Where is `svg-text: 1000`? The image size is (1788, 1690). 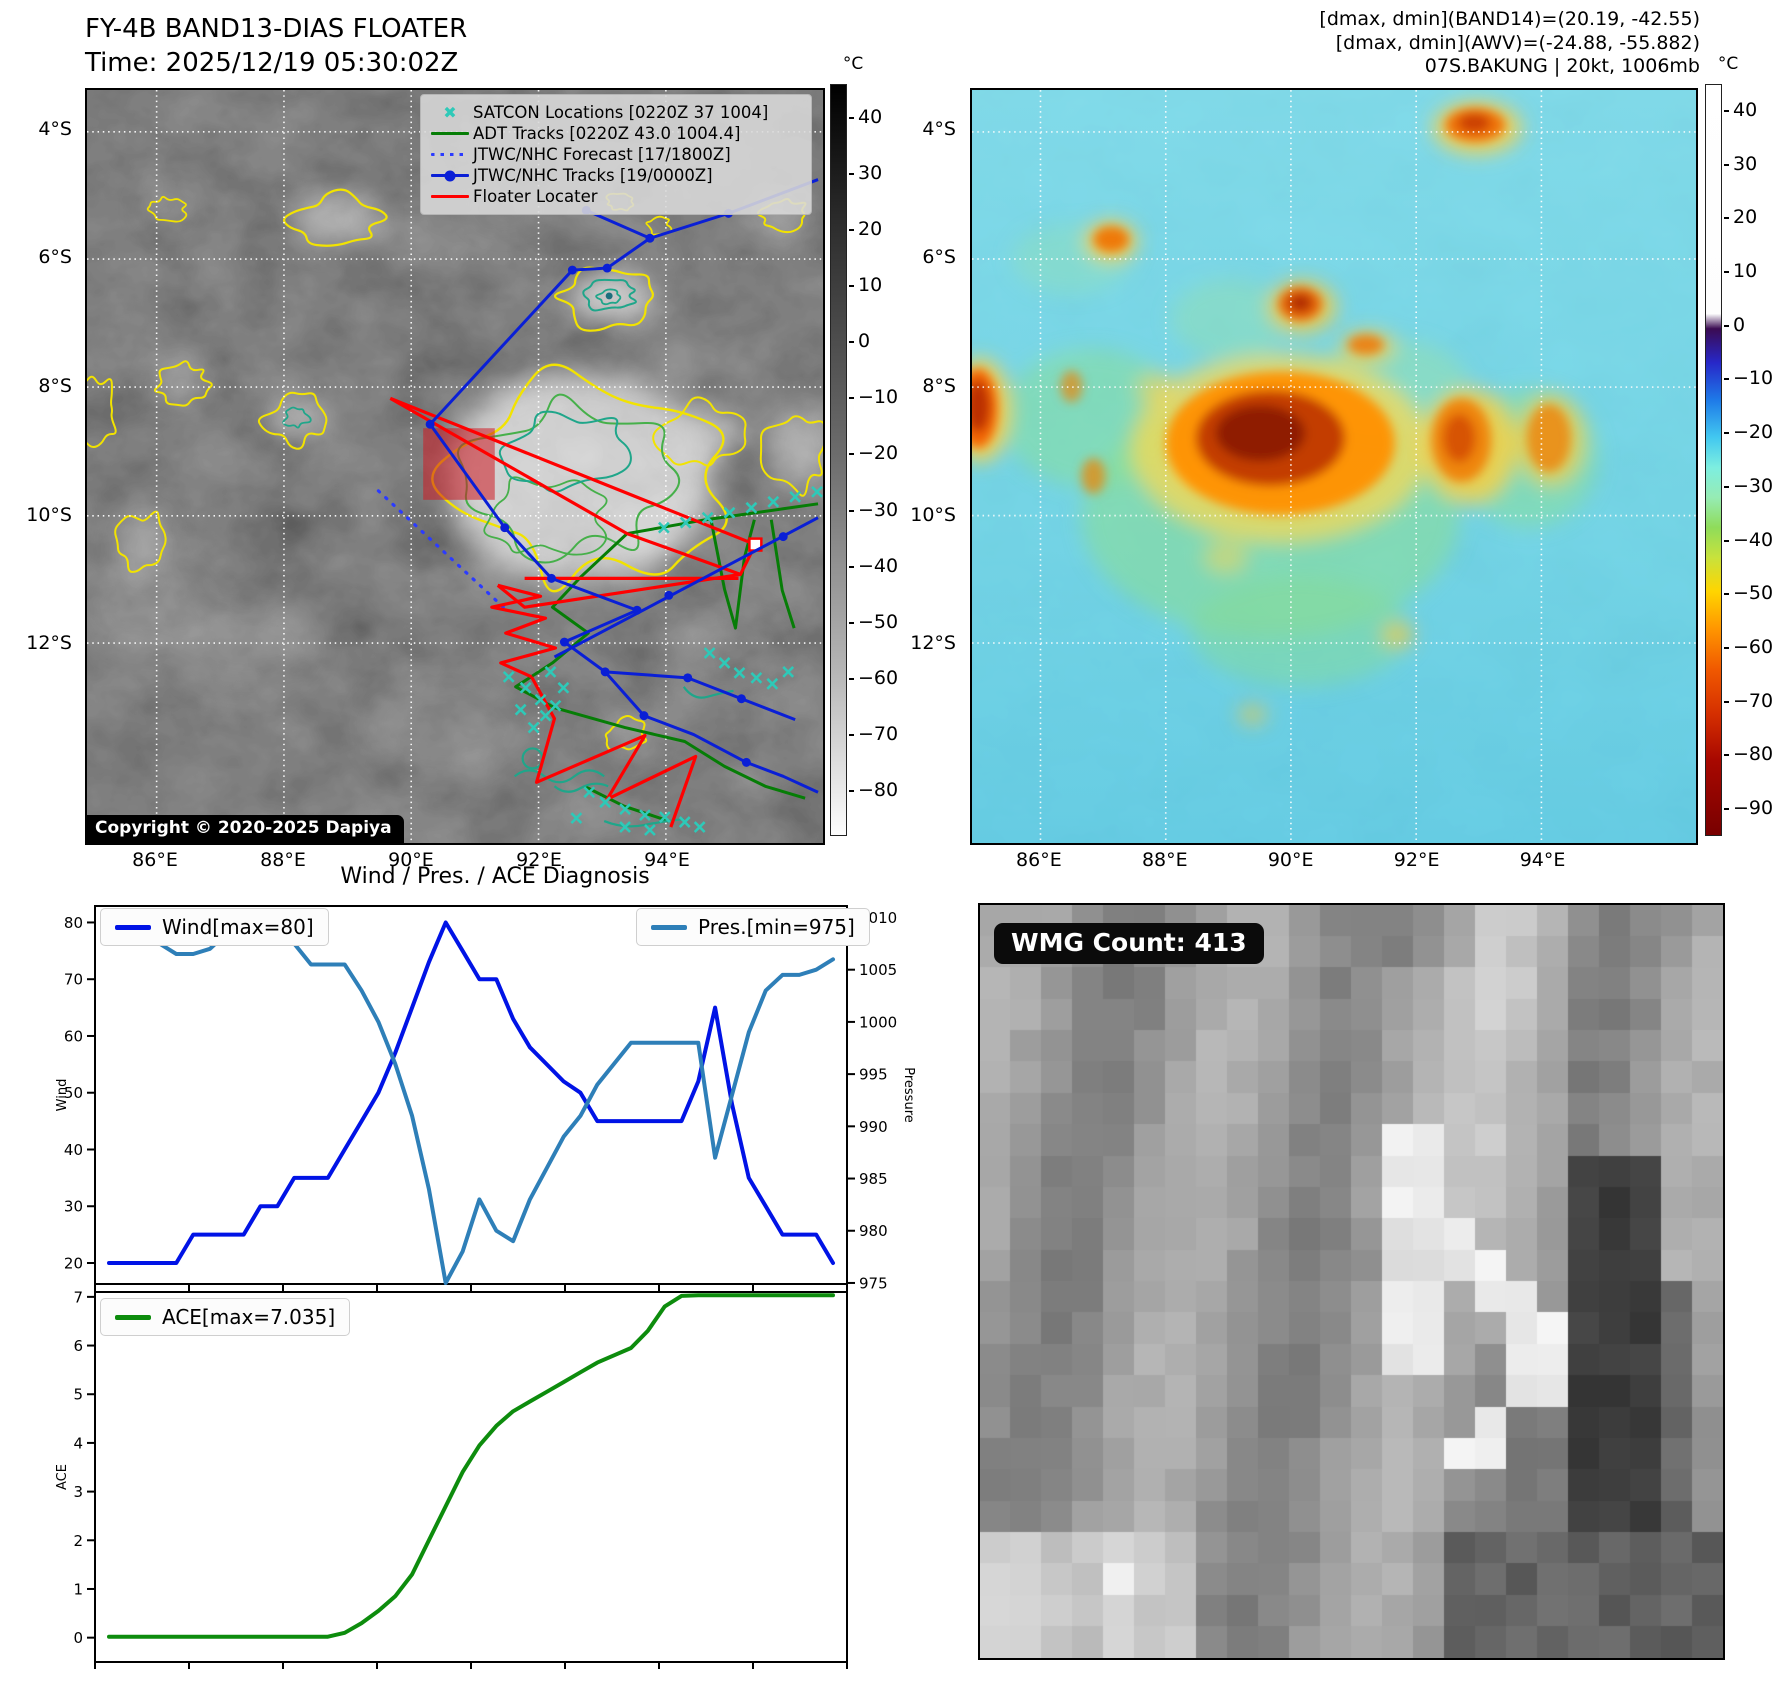
svg-text: 1000 is located at coordinates (878, 1022).